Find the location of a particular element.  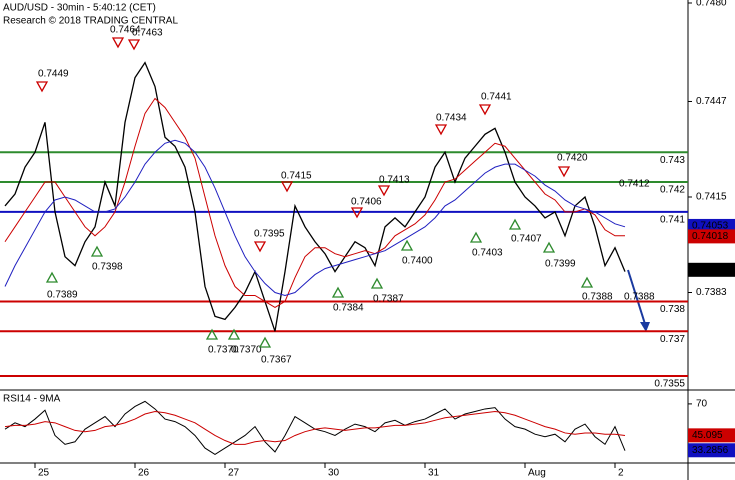

annotation-label: 0.7413 is located at coordinates (394, 180).